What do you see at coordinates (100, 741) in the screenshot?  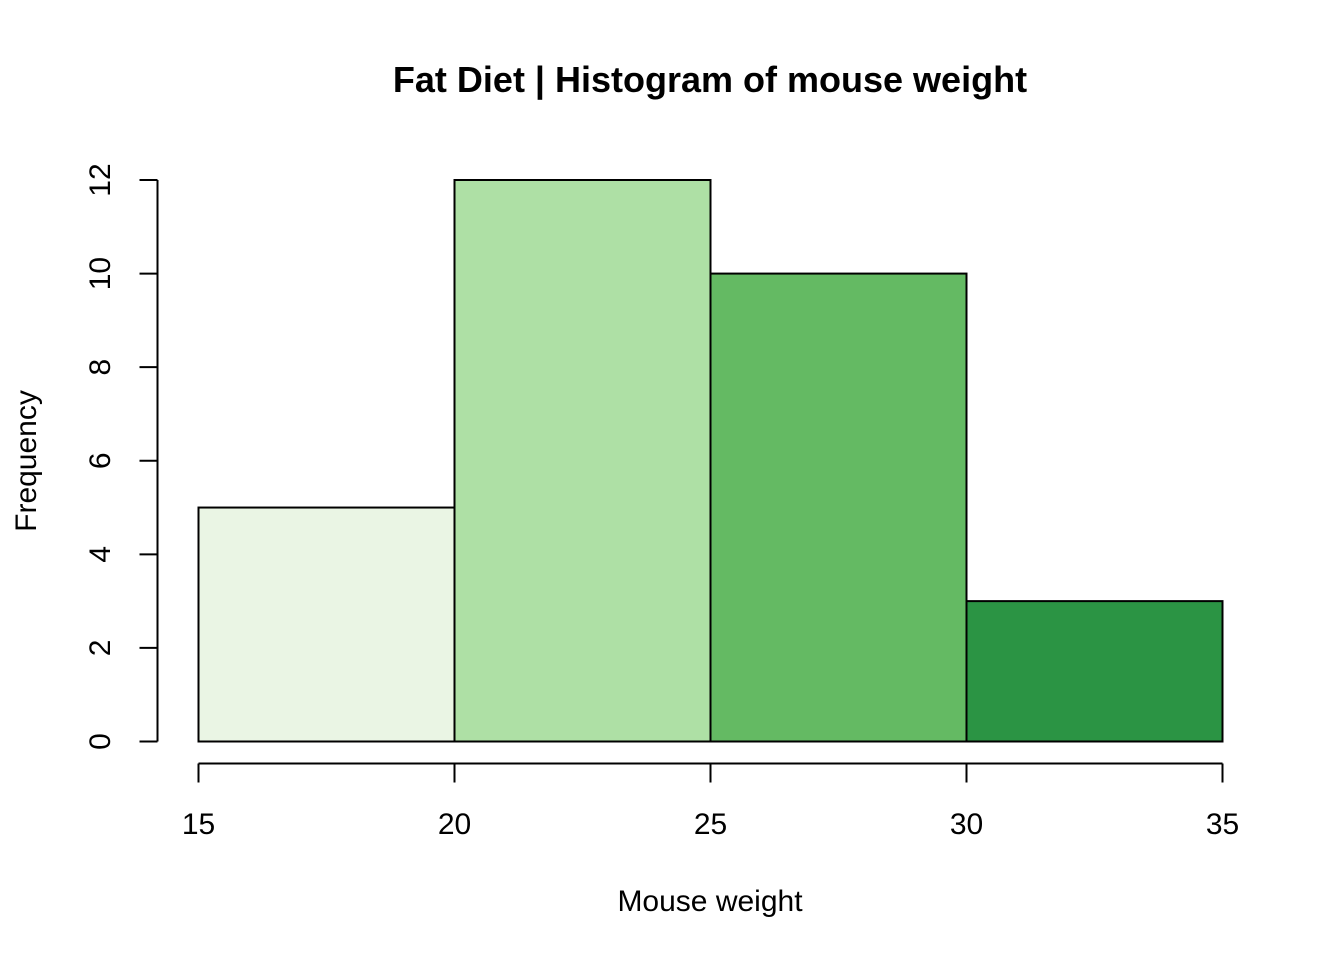 I see `y-tick-label-0: 0` at bounding box center [100, 741].